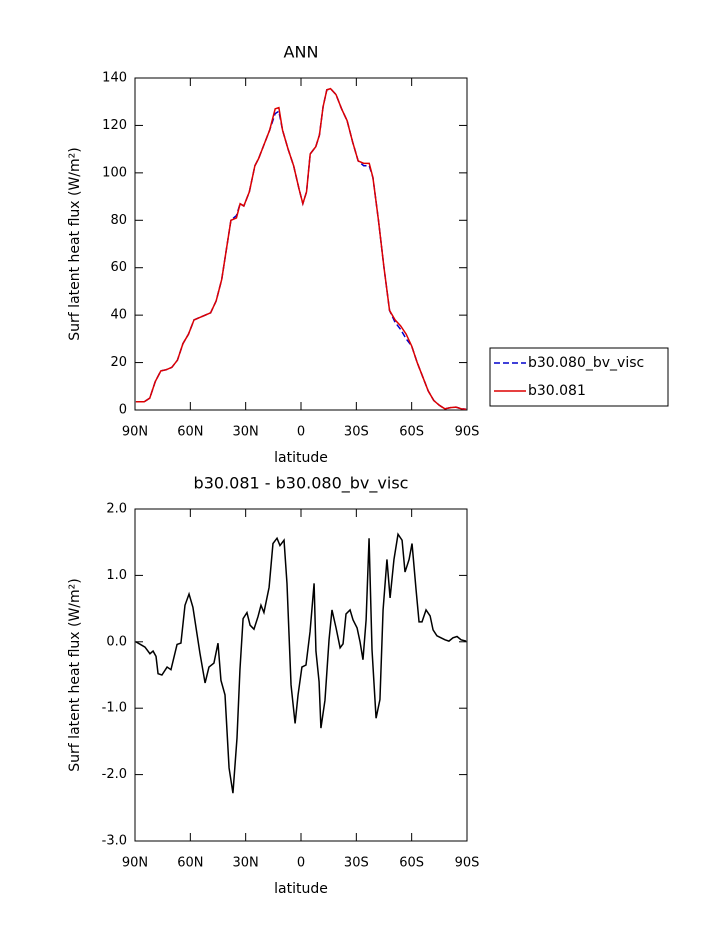 The image size is (723, 935). I want to click on y-tick-label: 20, so click(118, 362).